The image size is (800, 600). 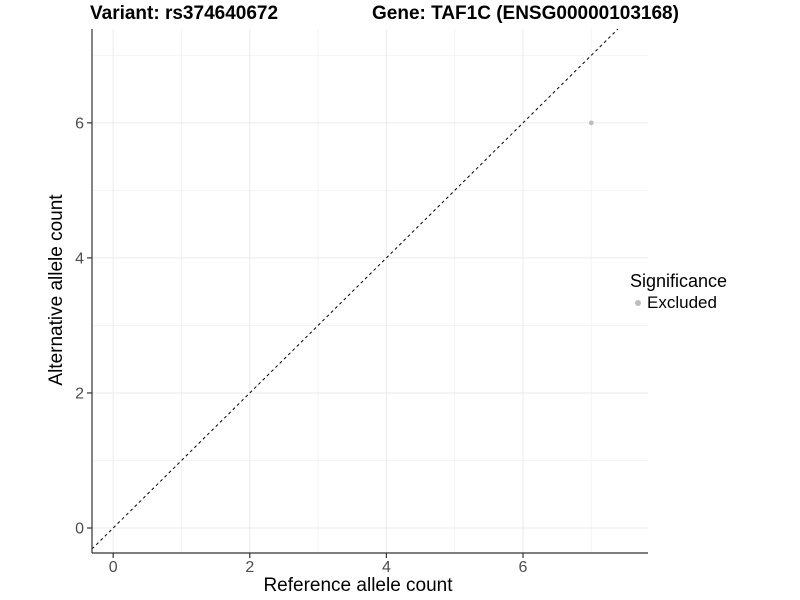 What do you see at coordinates (184, 13) in the screenshot?
I see `plot-title-variant: Variant: rs374640672` at bounding box center [184, 13].